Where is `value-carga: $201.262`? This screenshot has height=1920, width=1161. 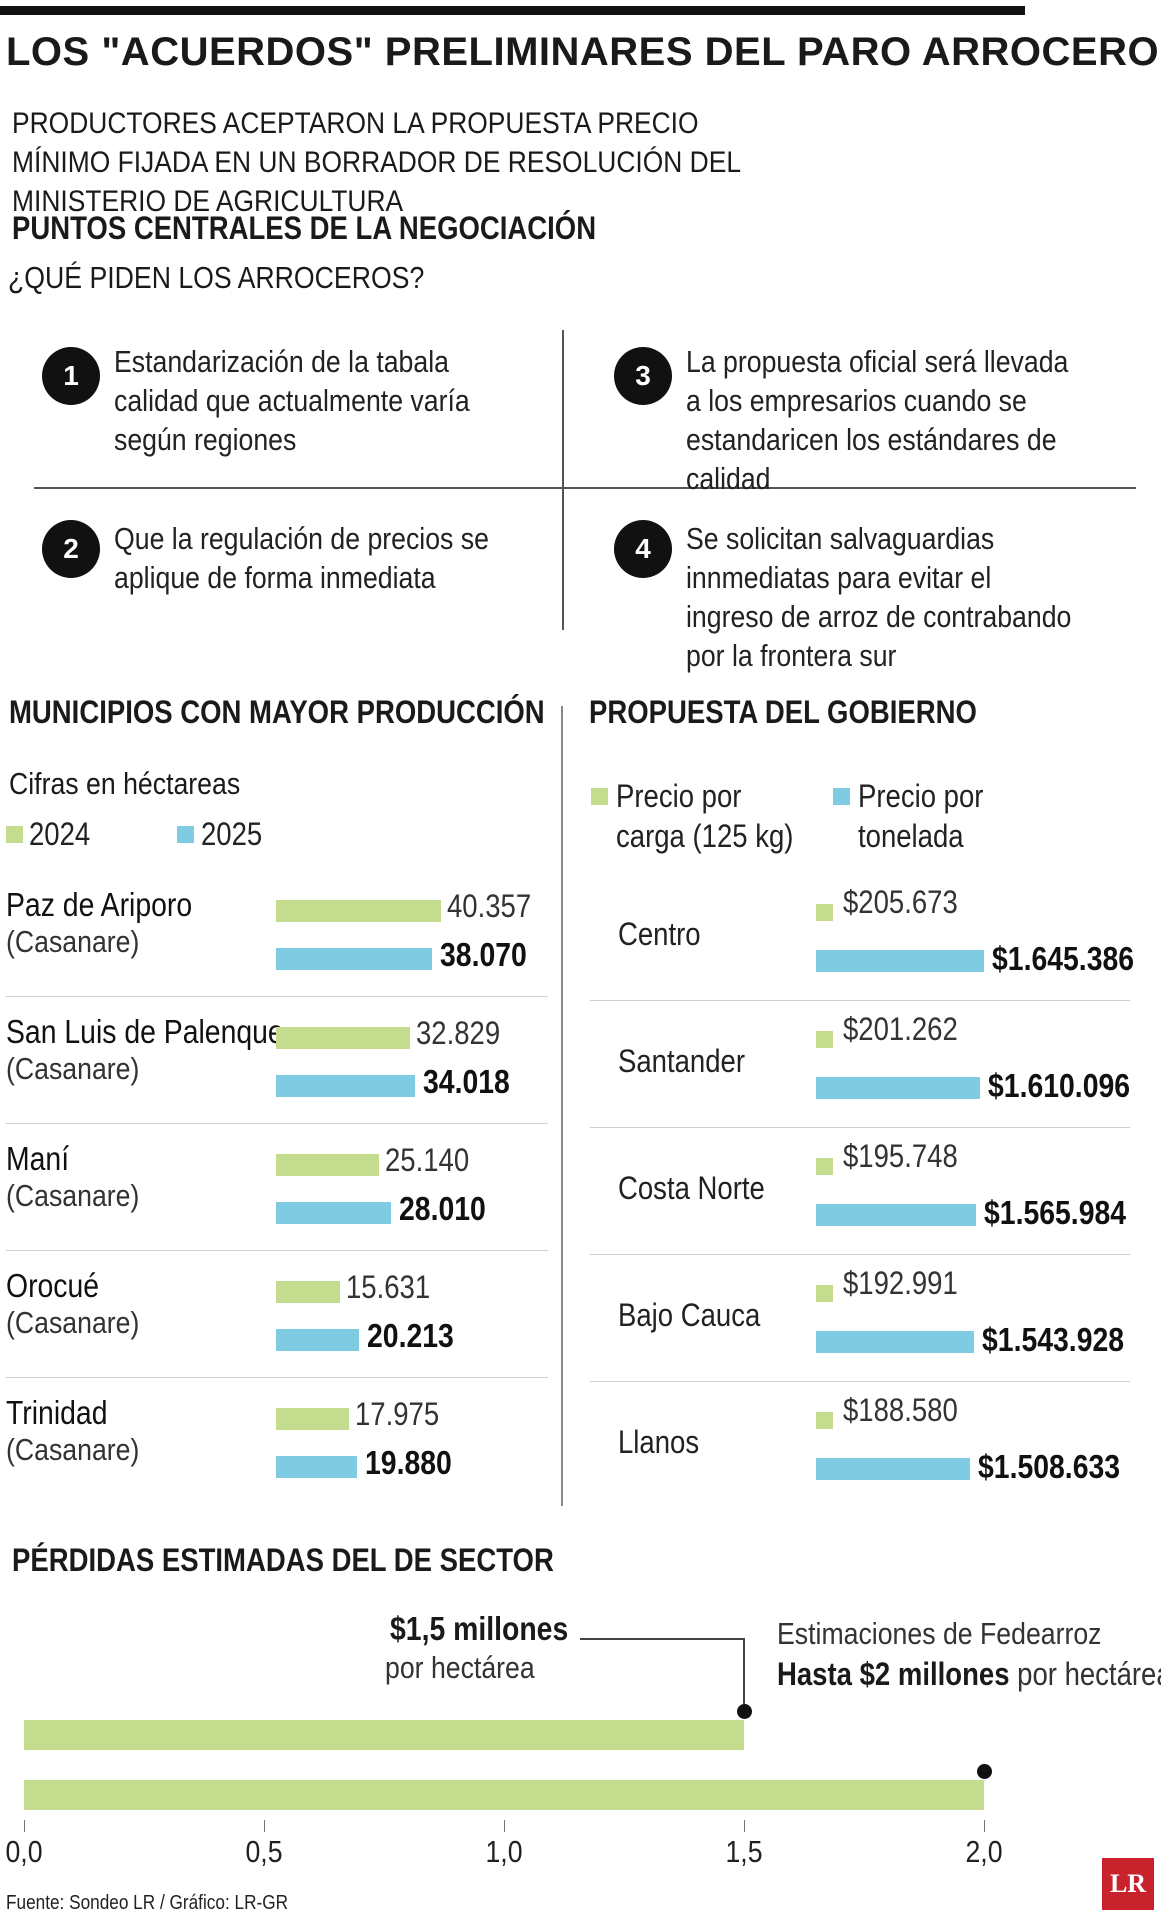
value-carga: $201.262 is located at coordinates (900, 1029).